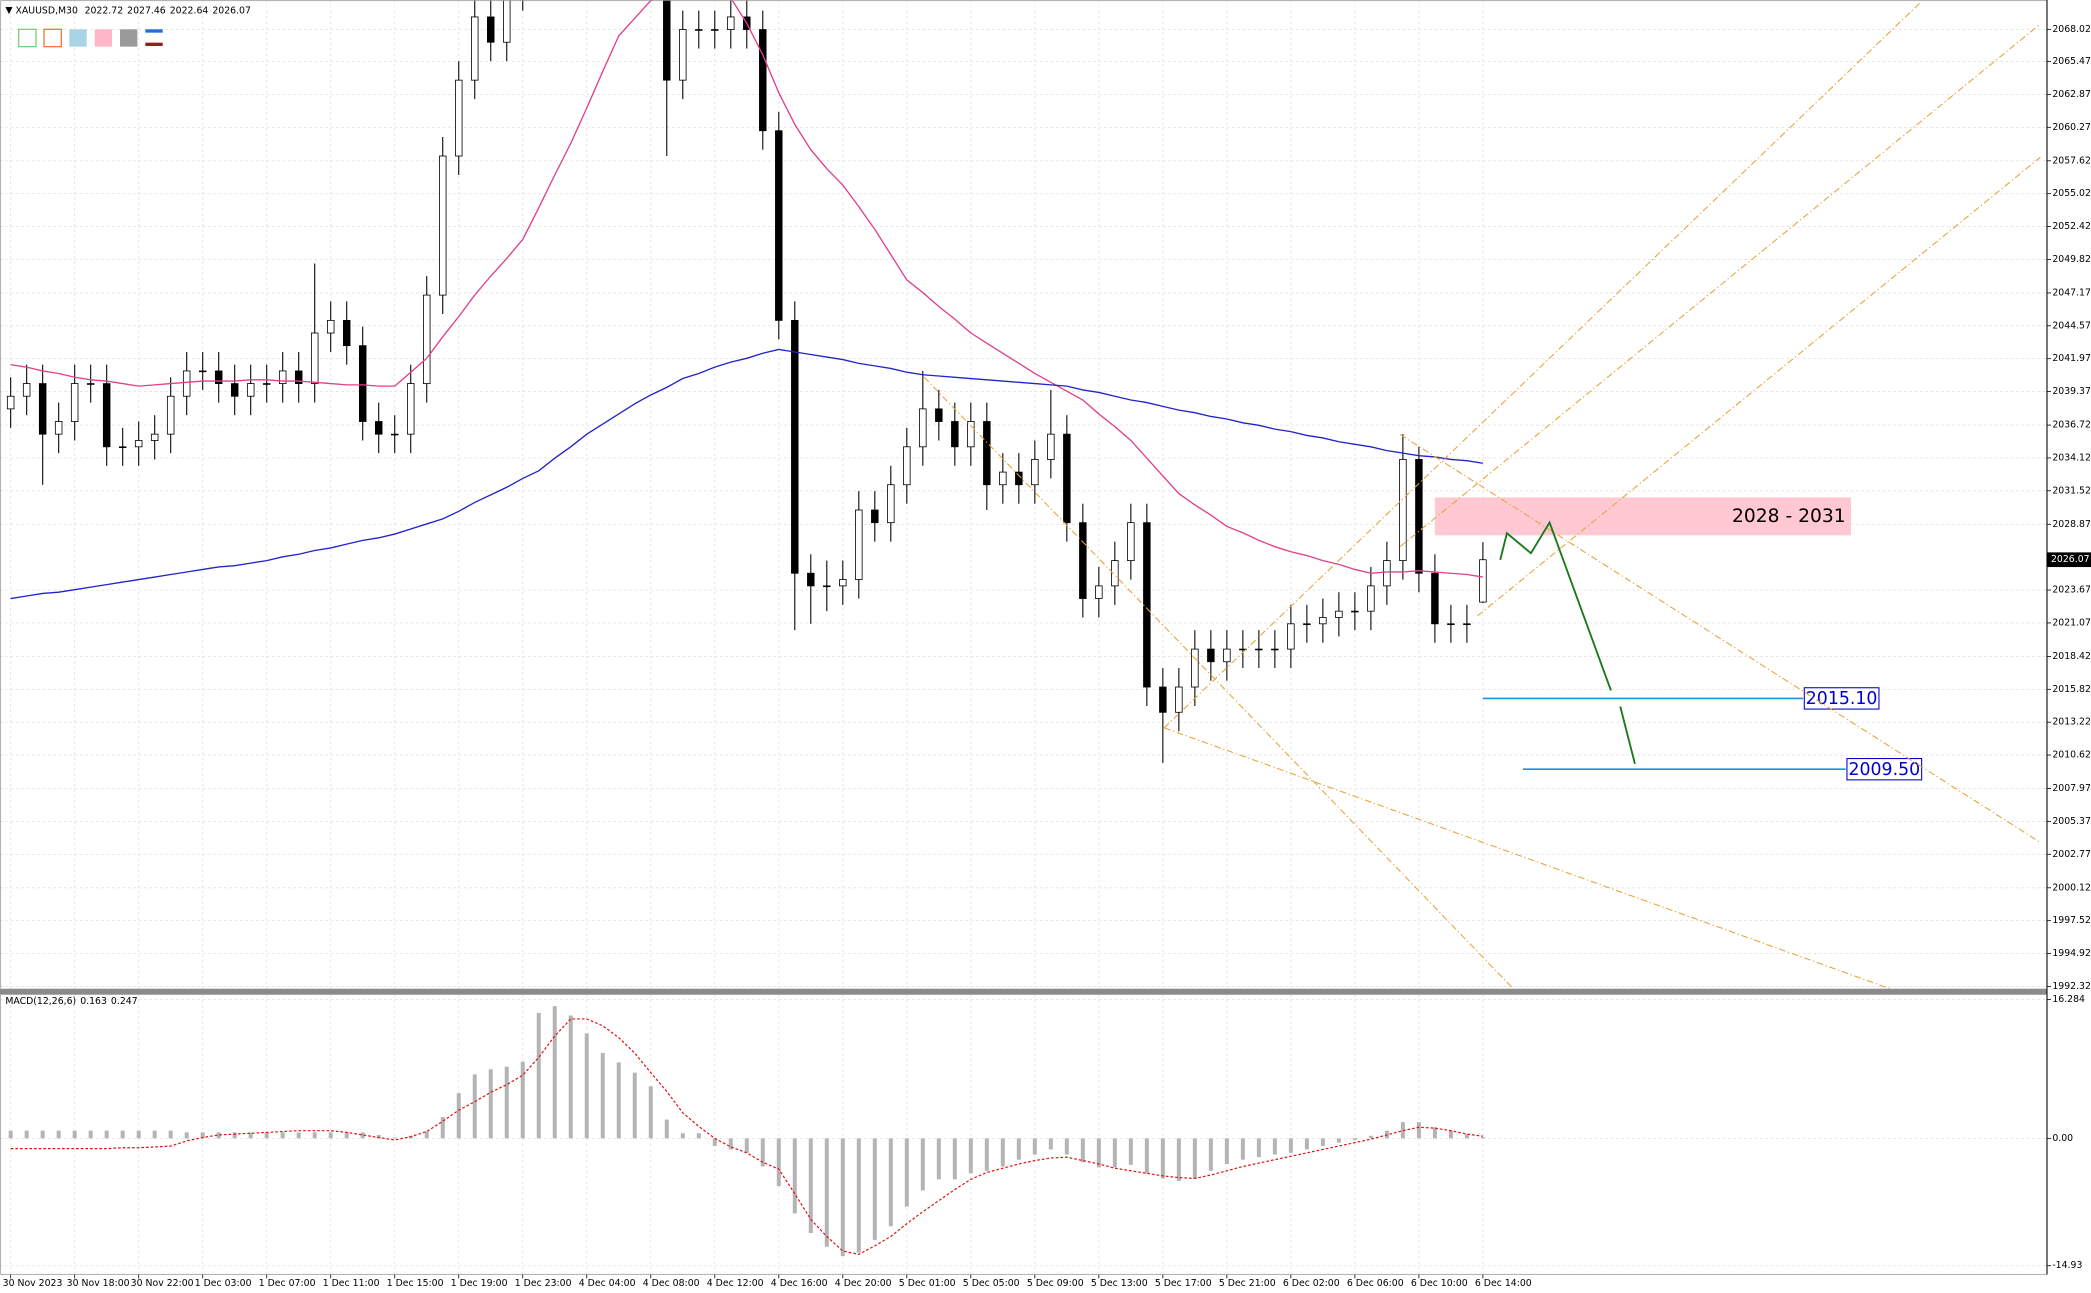  I want to click on y-tick-label: 2031.52, so click(2071, 490).